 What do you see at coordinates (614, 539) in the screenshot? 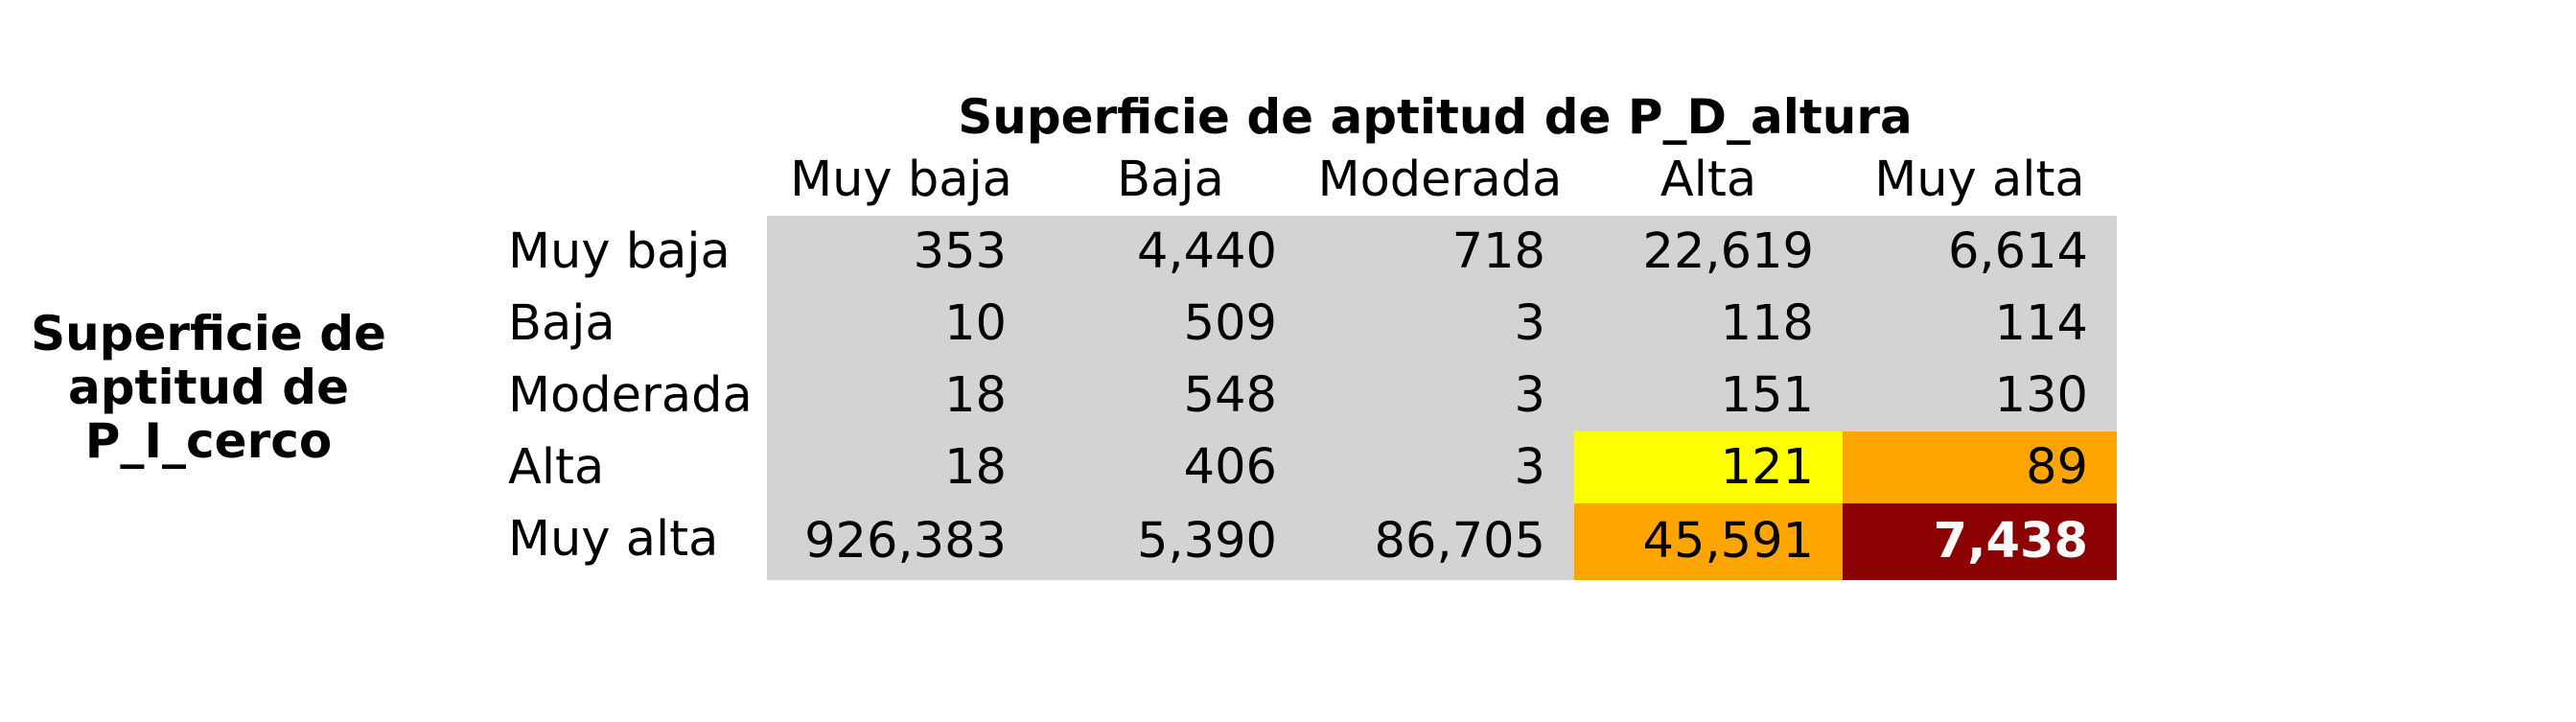
I see `row-header: Muy alta` at bounding box center [614, 539].